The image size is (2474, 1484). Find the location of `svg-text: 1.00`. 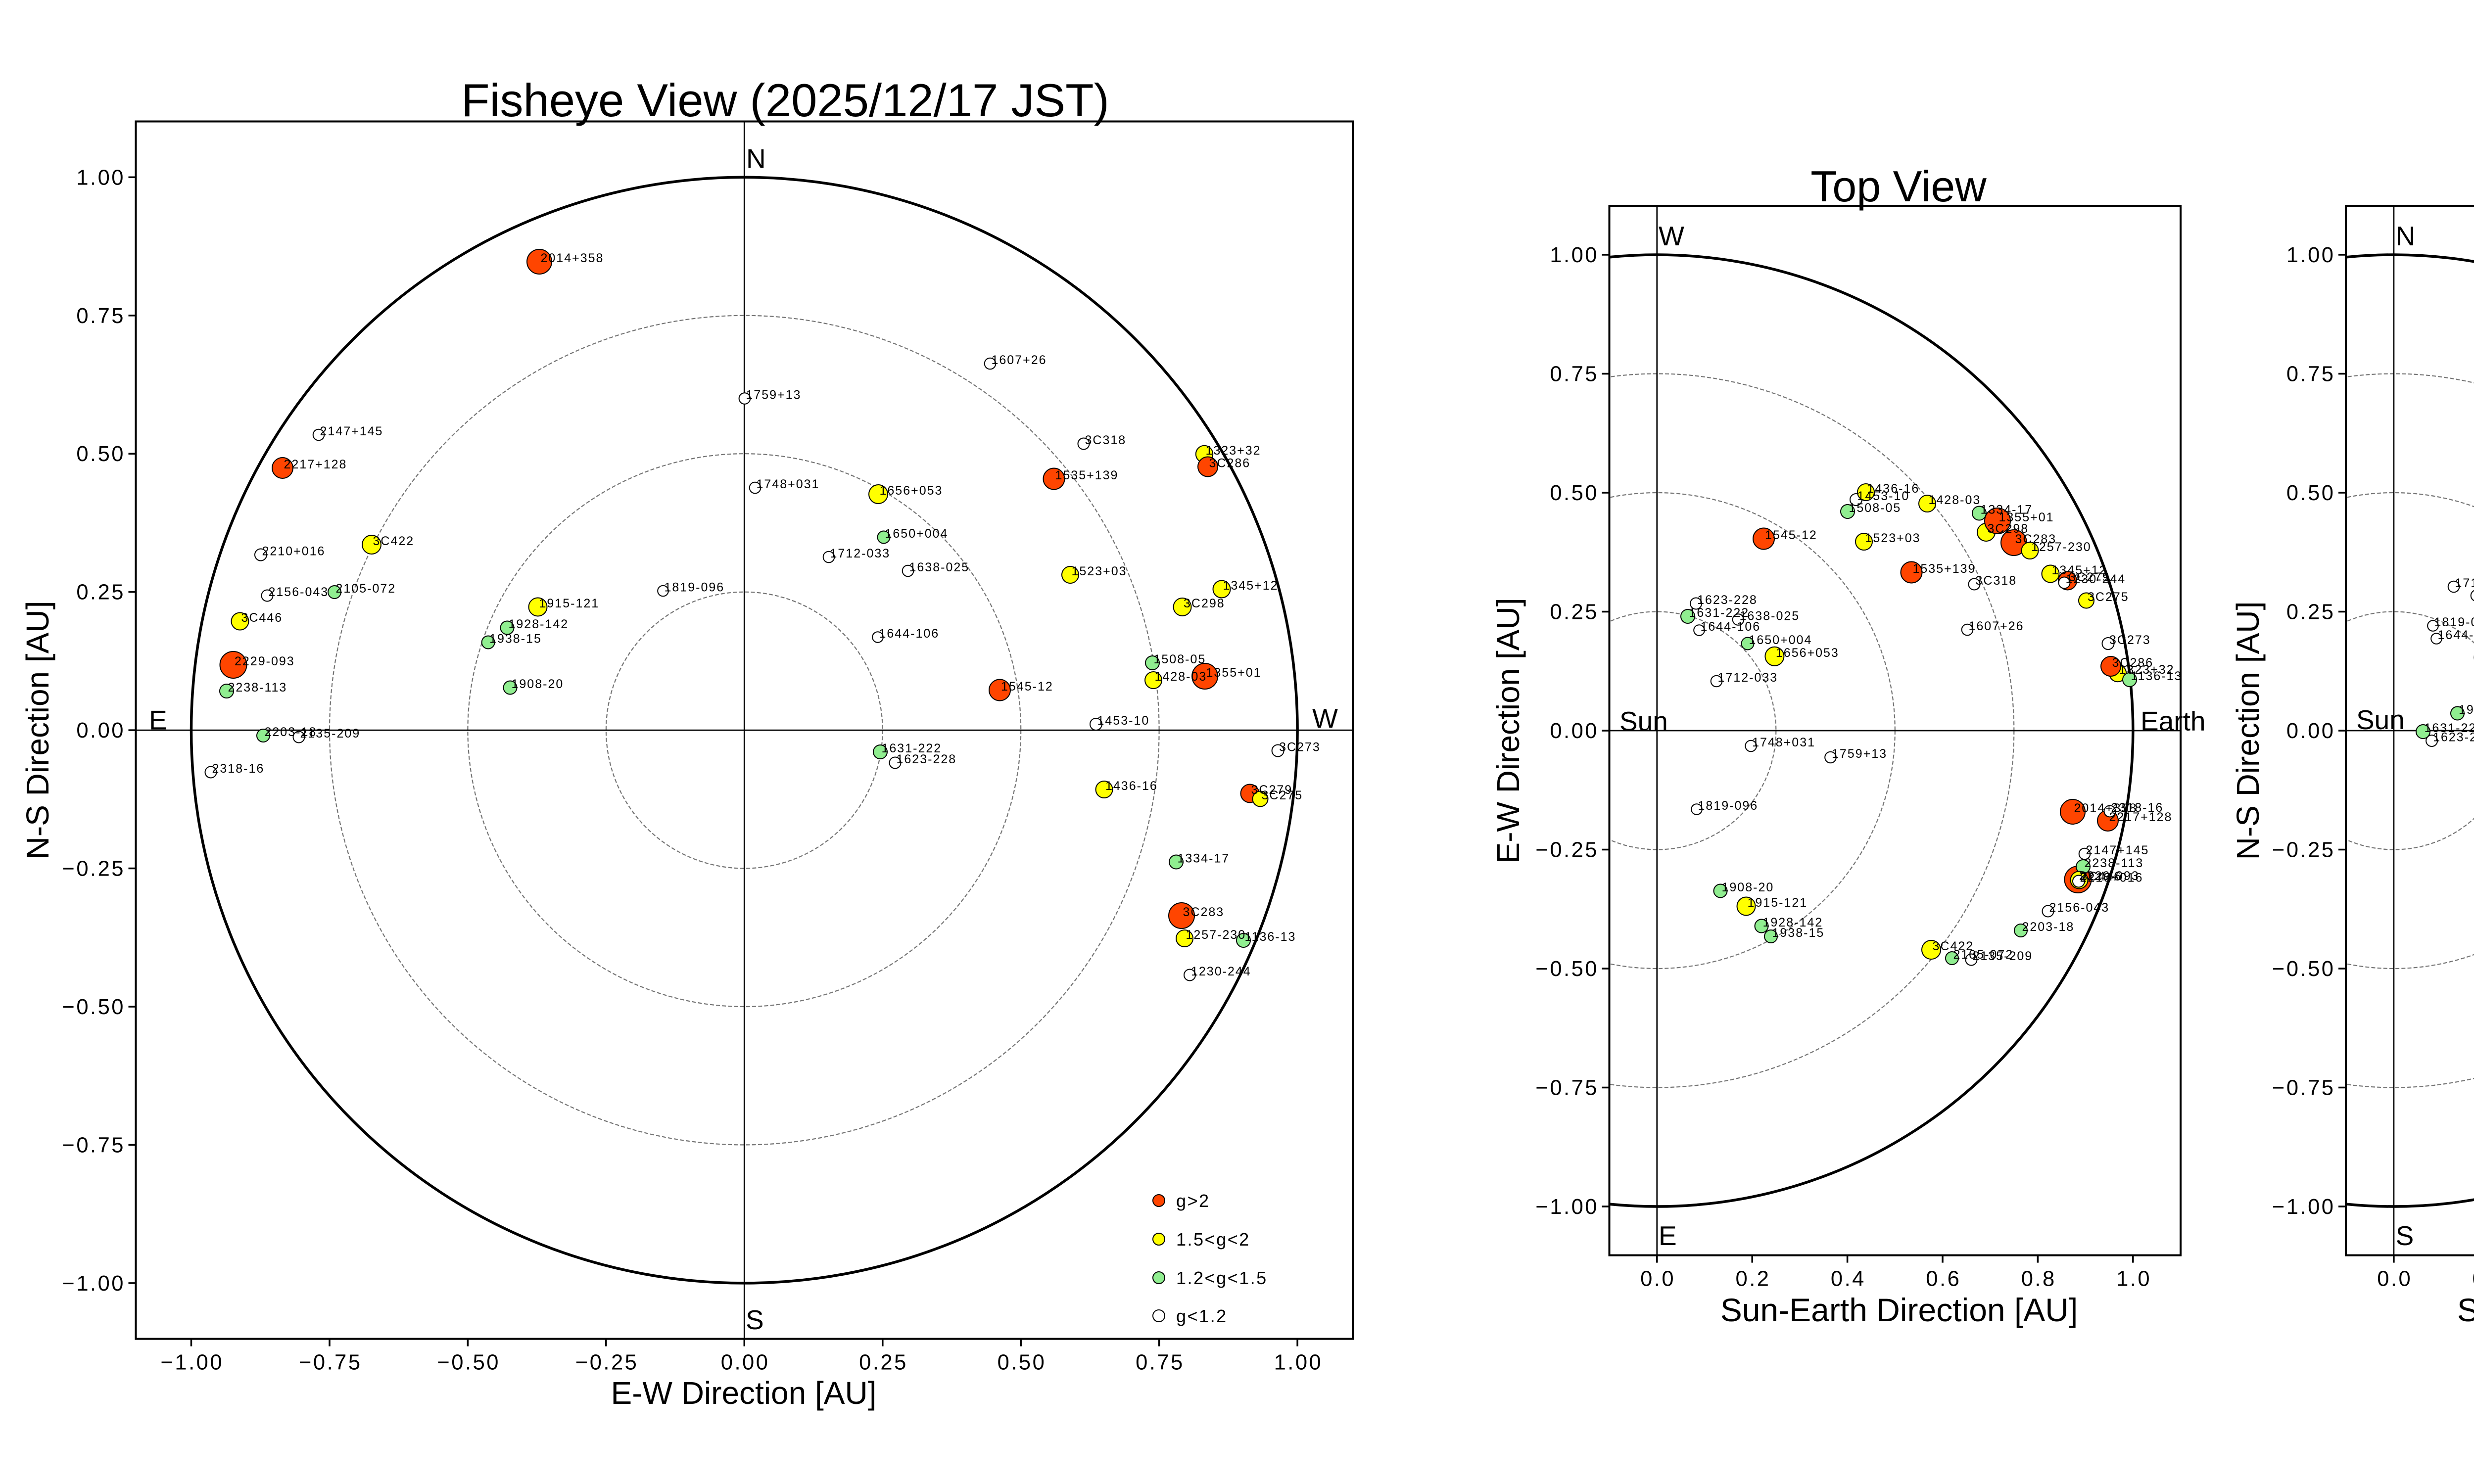

svg-text: 1.00 is located at coordinates (2311, 255).